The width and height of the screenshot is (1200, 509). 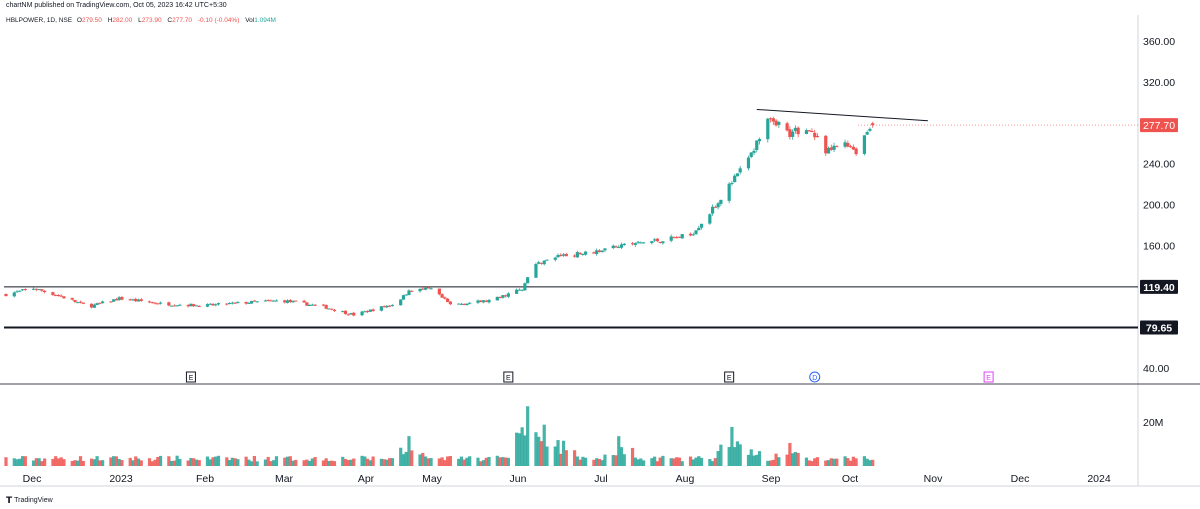 I want to click on tradingview-footer: 𝗧 TradingView, so click(x=29, y=500).